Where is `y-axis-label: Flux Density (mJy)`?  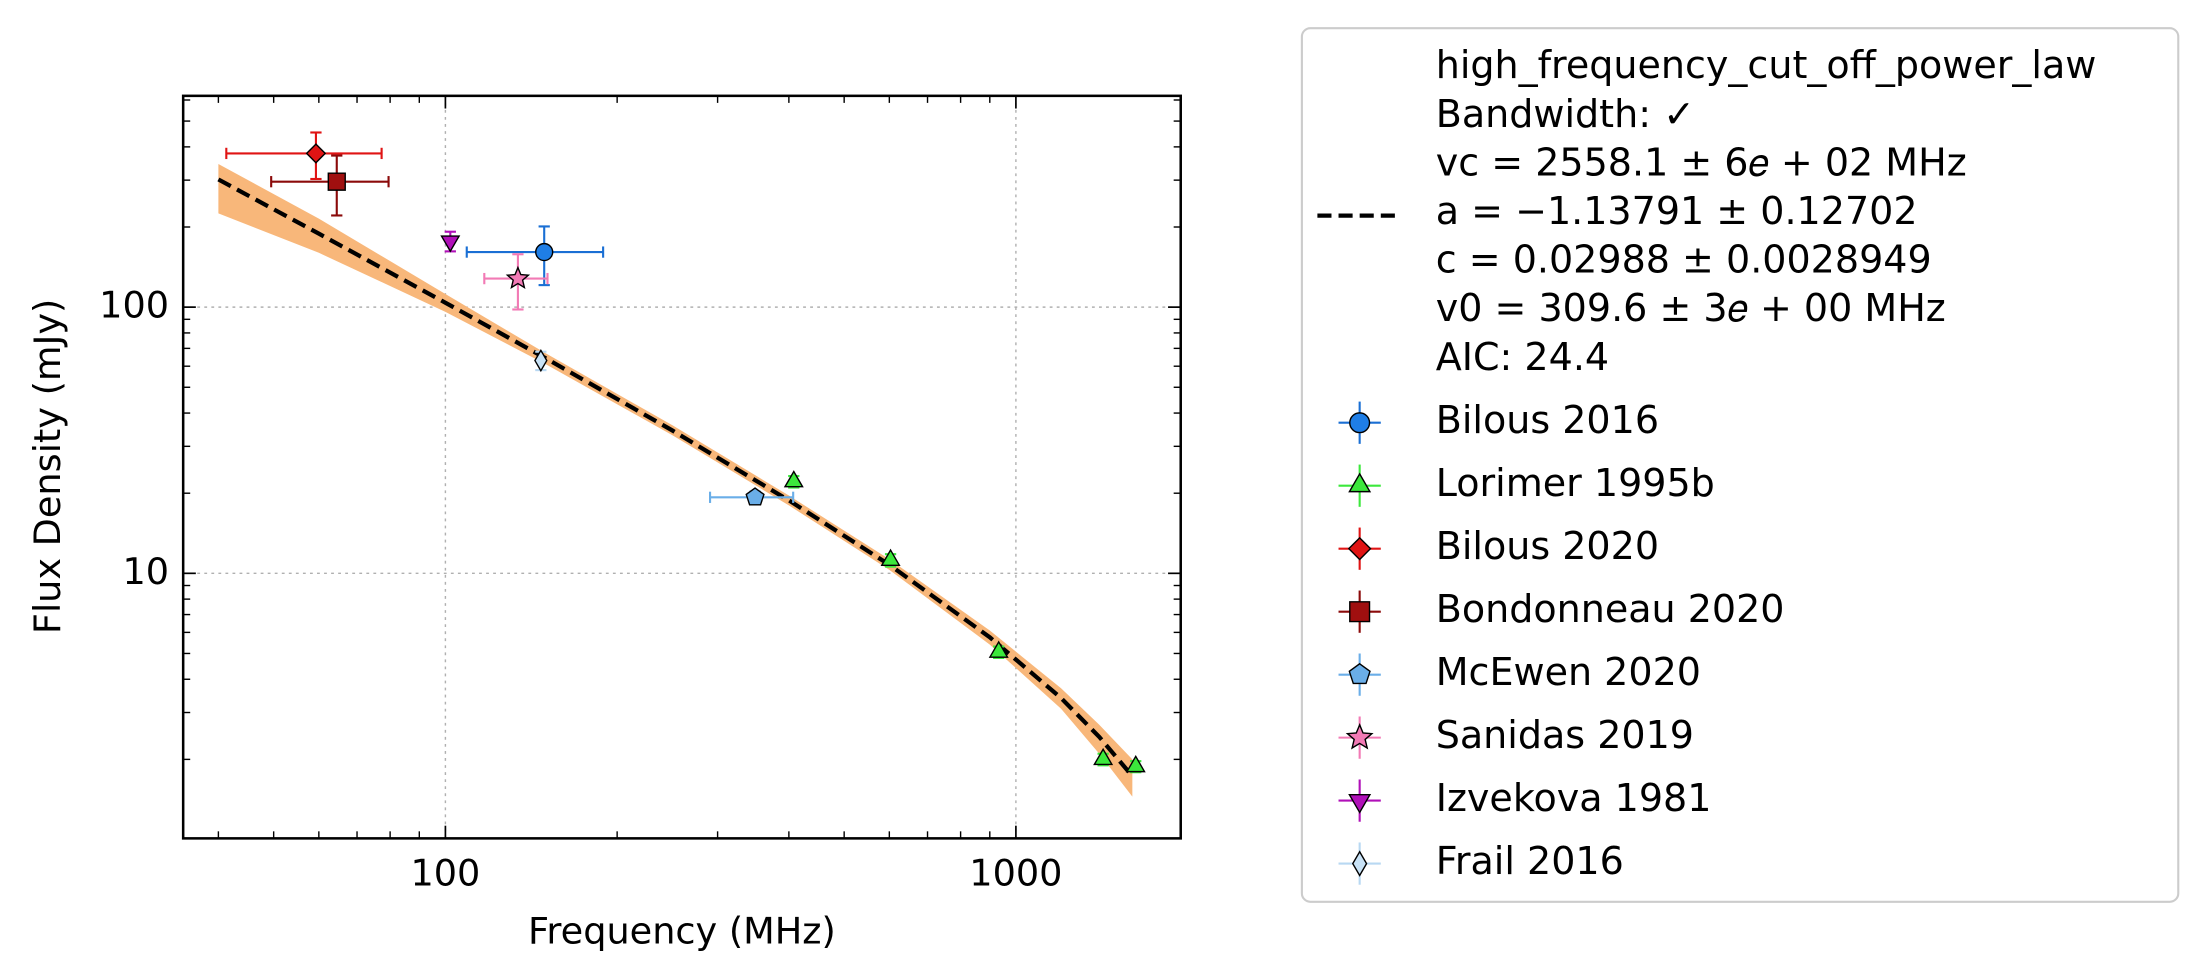 y-axis-label: Flux Density (mJy) is located at coordinates (47, 466).